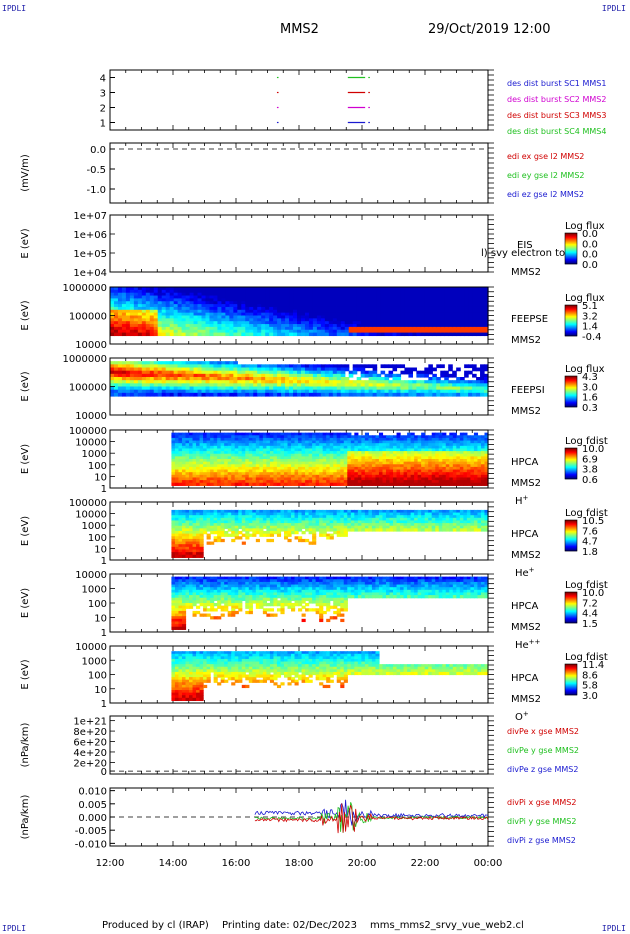 This screenshot has height=934, width=630. What do you see at coordinates (590, 234) in the screenshot?
I see `colorbar-tick-label: 0.0` at bounding box center [590, 234].